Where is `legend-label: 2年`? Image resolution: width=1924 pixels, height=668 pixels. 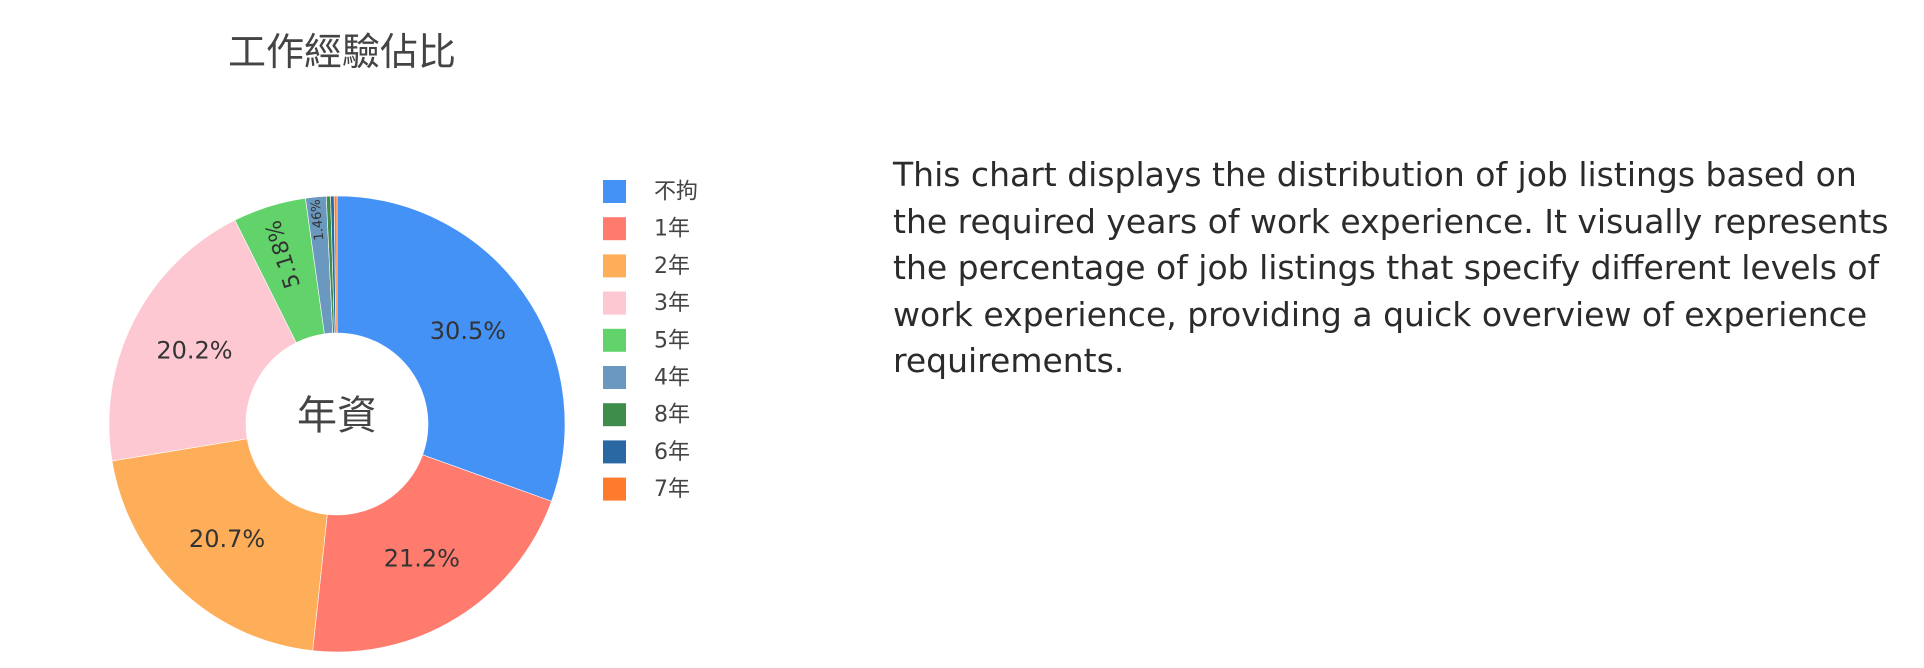
legend-label: 2年 is located at coordinates (672, 266).